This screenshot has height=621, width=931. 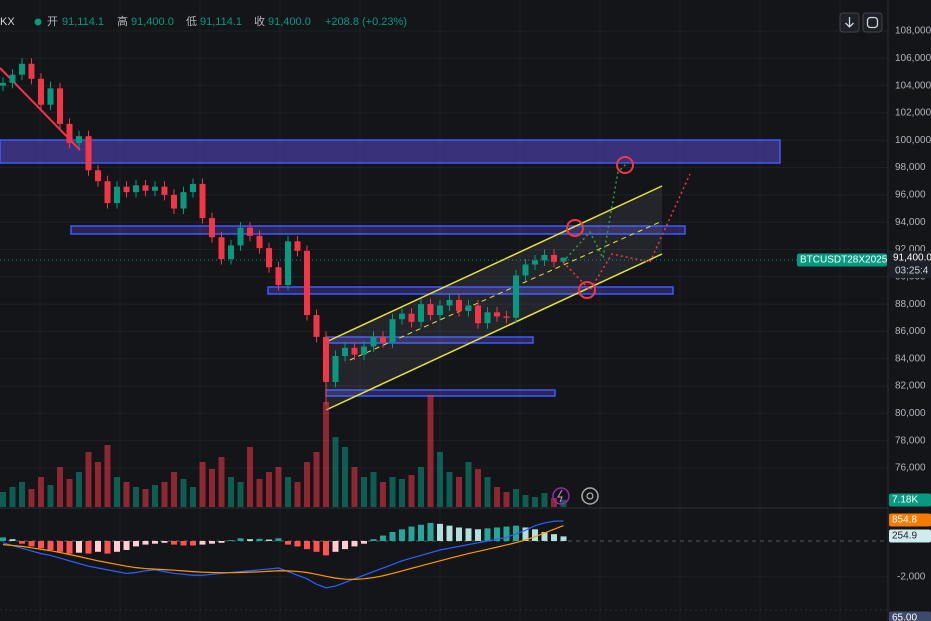 I want to click on low-label: 低, so click(x=191, y=21).